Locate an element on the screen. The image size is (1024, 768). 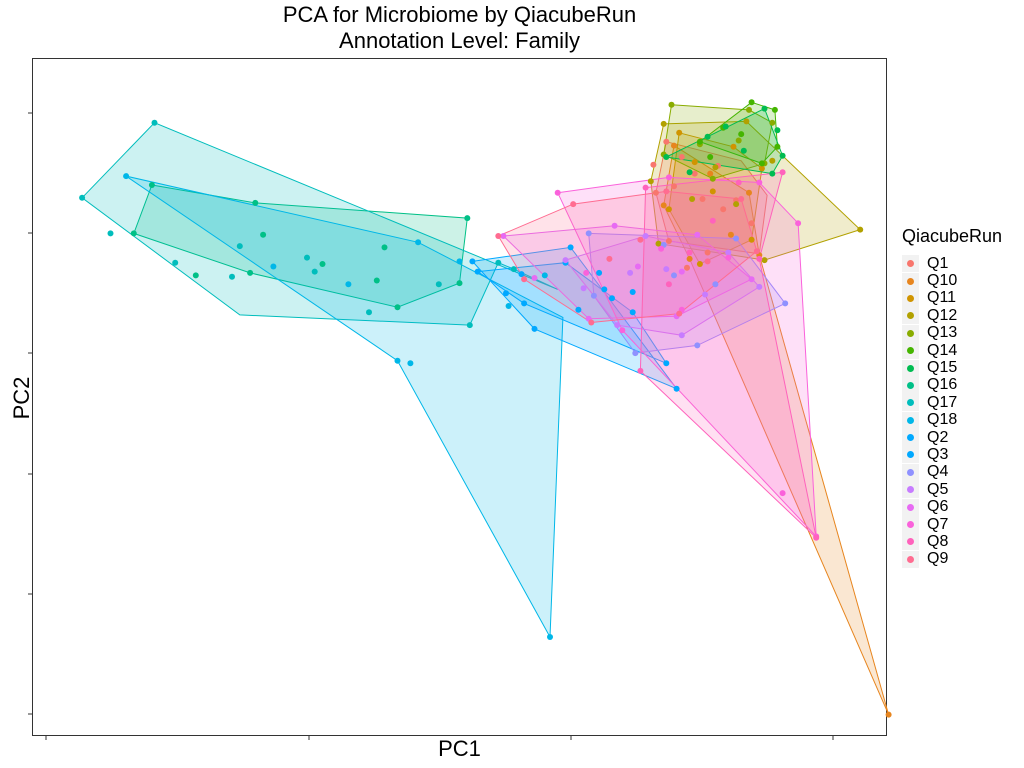
legend-item-q6: Q6 is located at coordinates (952, 507).